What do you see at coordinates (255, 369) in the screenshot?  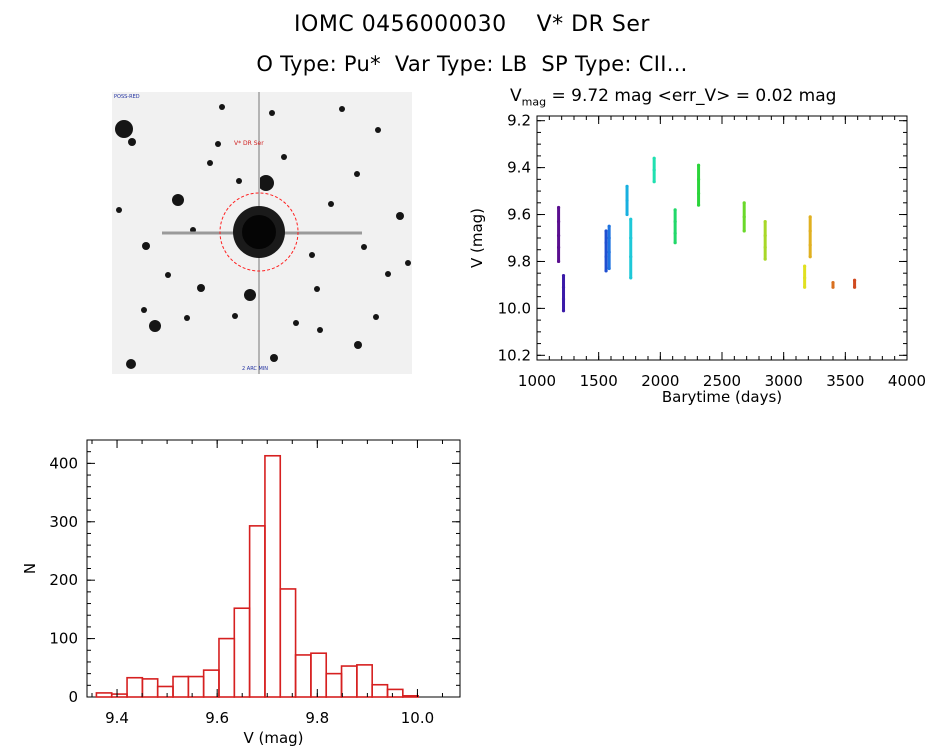 I see `scale-label: 2 ARC MIN` at bounding box center [255, 369].